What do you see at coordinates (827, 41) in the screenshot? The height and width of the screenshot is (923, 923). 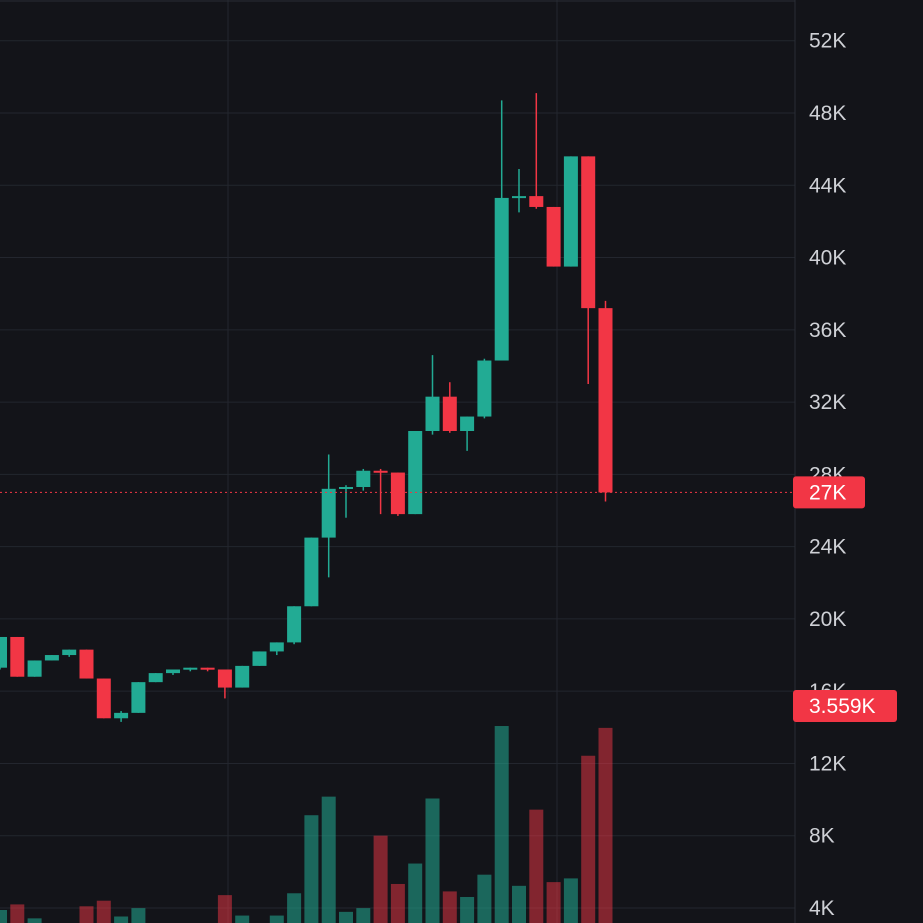 I see `y-tick-label: 52K` at bounding box center [827, 41].